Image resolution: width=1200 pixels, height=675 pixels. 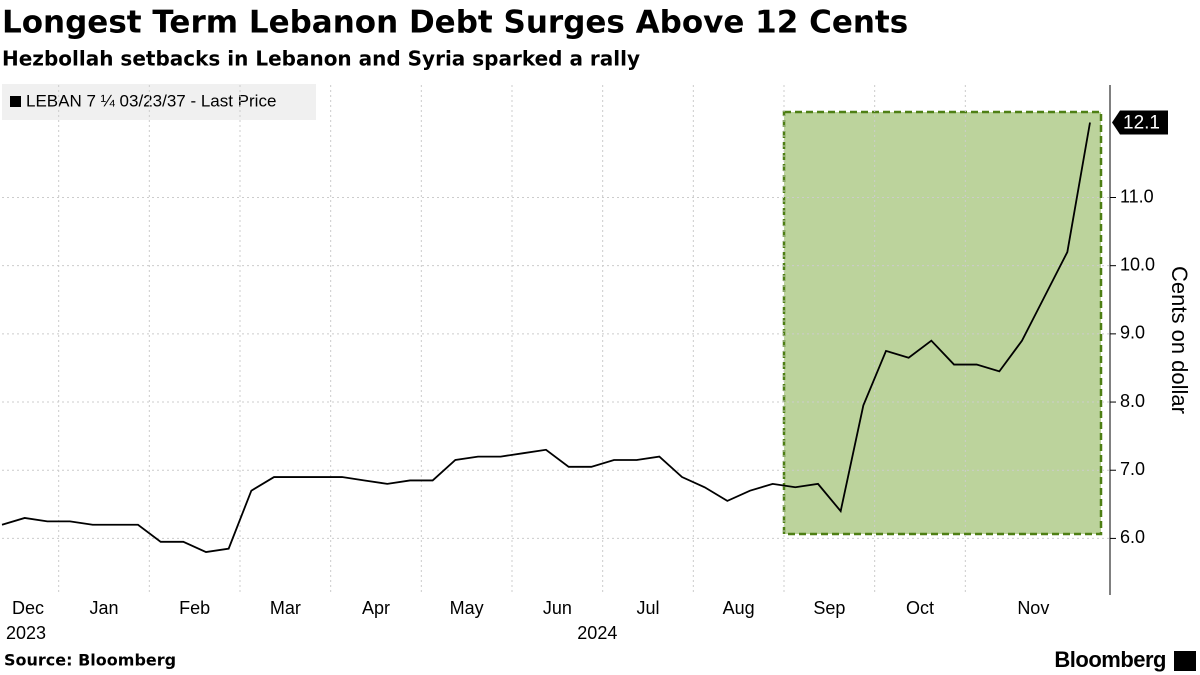 I want to click on x-tick-label: Jul, so click(x=647, y=608).